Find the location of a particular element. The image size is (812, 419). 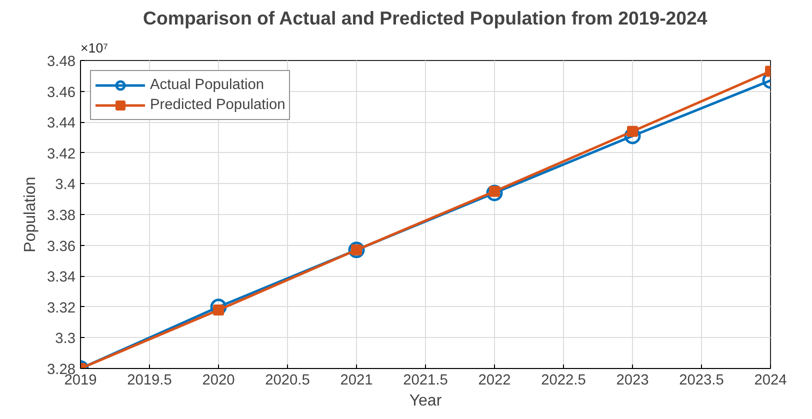

y-tick-label: 3.4 is located at coordinates (65, 185).